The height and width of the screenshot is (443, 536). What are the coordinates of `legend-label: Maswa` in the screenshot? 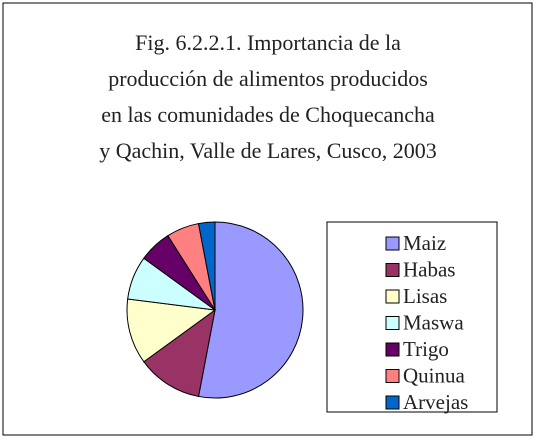 It's located at (433, 323).